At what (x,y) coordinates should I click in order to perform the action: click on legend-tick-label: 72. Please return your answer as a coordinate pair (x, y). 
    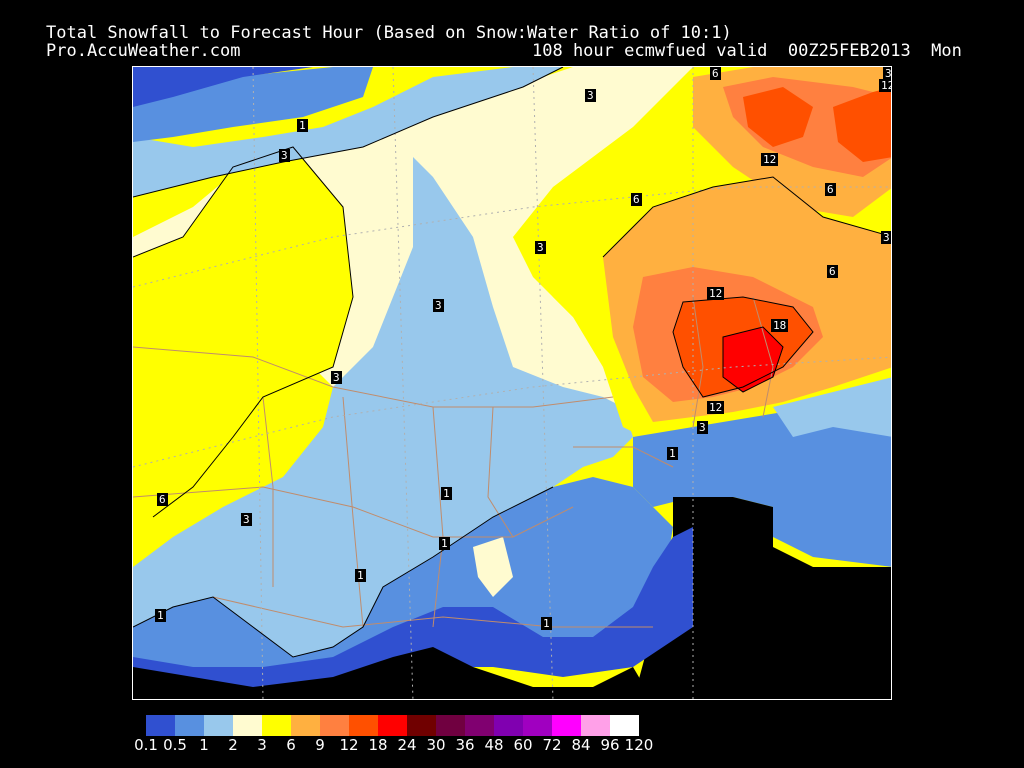
    Looking at the image, I should click on (552, 745).